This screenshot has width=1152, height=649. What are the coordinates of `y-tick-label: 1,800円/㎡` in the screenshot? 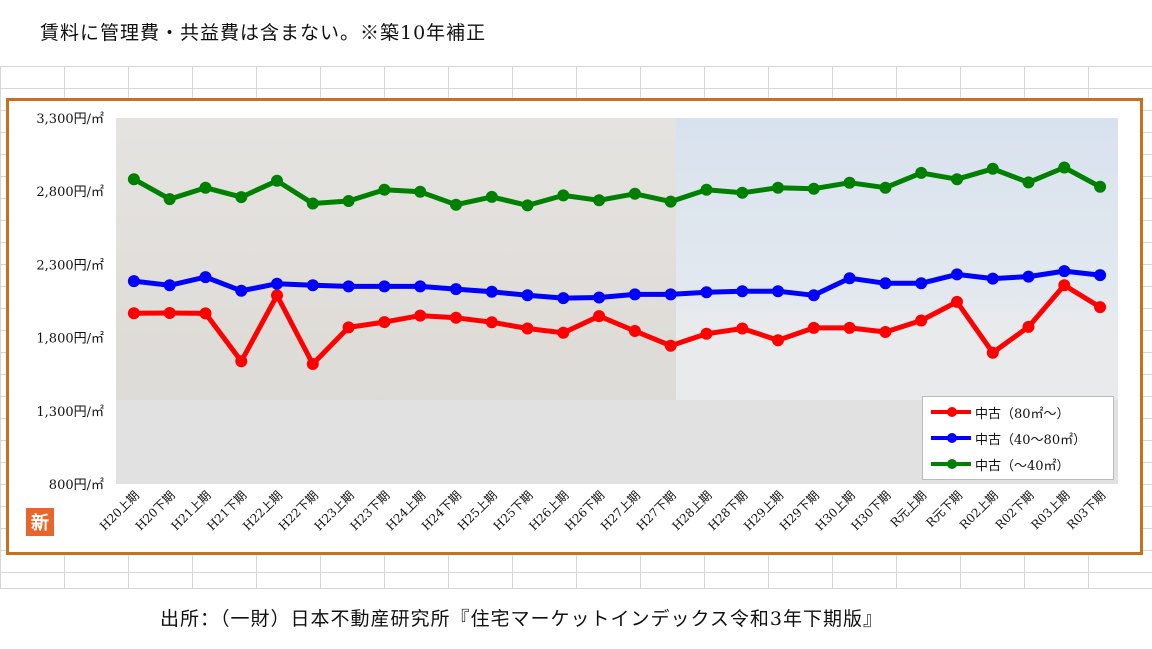 It's located at (70, 339).